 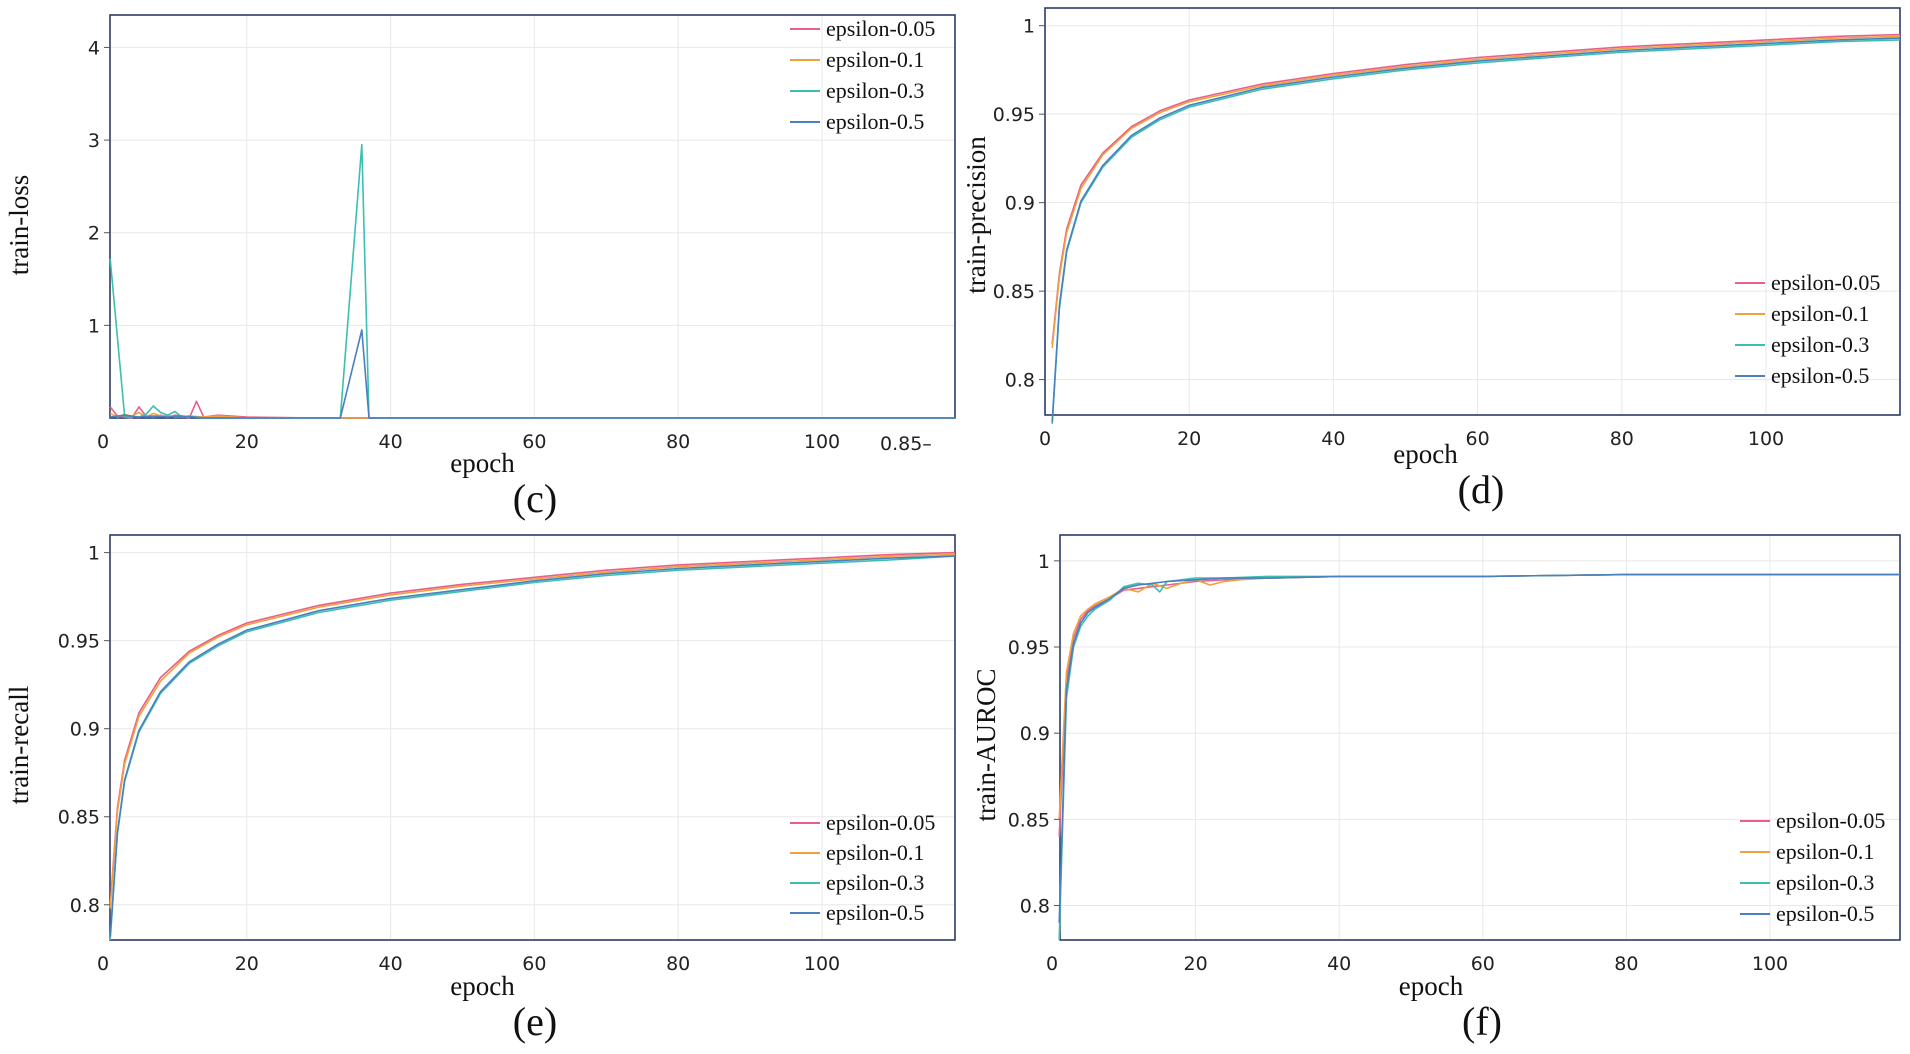 I want to click on panel-label: (e), so click(x=535, y=1021).